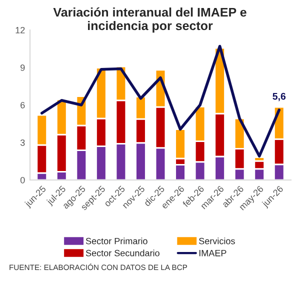 The width and height of the screenshot is (300, 300). Describe the element at coordinates (20, 30) in the screenshot. I see `y-tick-label: 12` at that location.